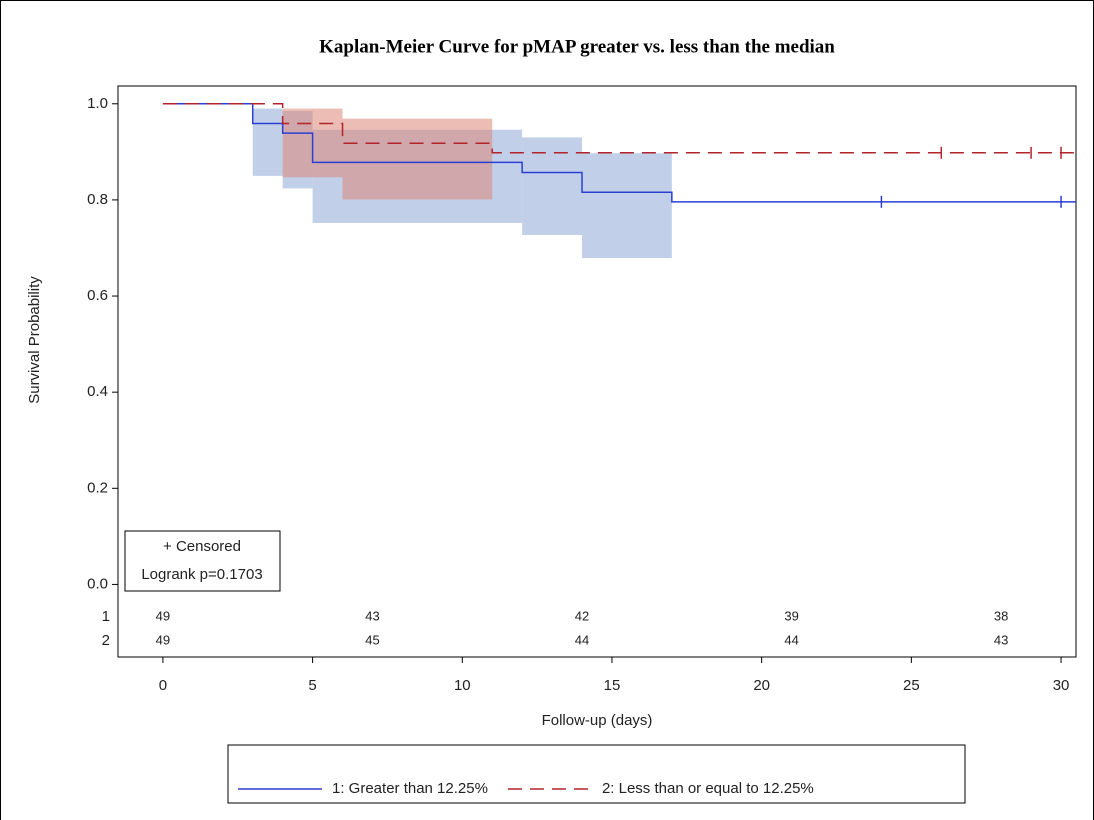  Describe the element at coordinates (106, 640) in the screenshot. I see `at-risk-row-label: 2` at that location.